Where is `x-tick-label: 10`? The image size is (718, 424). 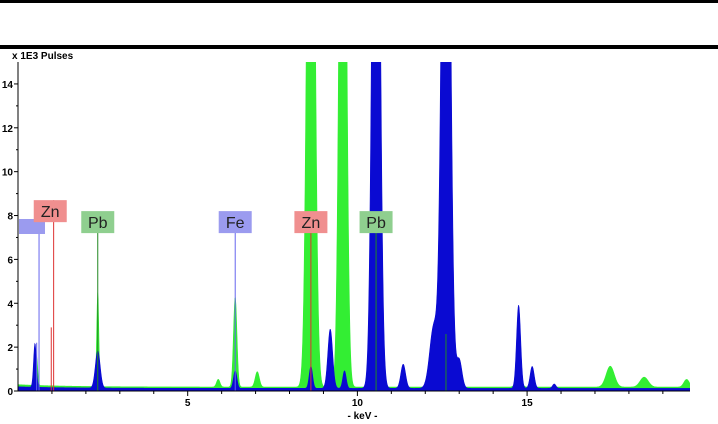
x-tick-label: 10 is located at coordinates (358, 403).